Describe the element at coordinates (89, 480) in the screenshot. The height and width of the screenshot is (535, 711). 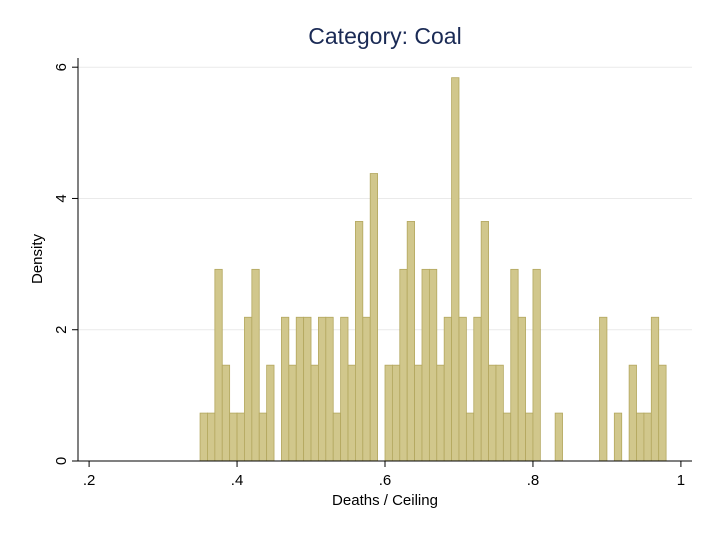
I see `x-tick-label: .2` at that location.